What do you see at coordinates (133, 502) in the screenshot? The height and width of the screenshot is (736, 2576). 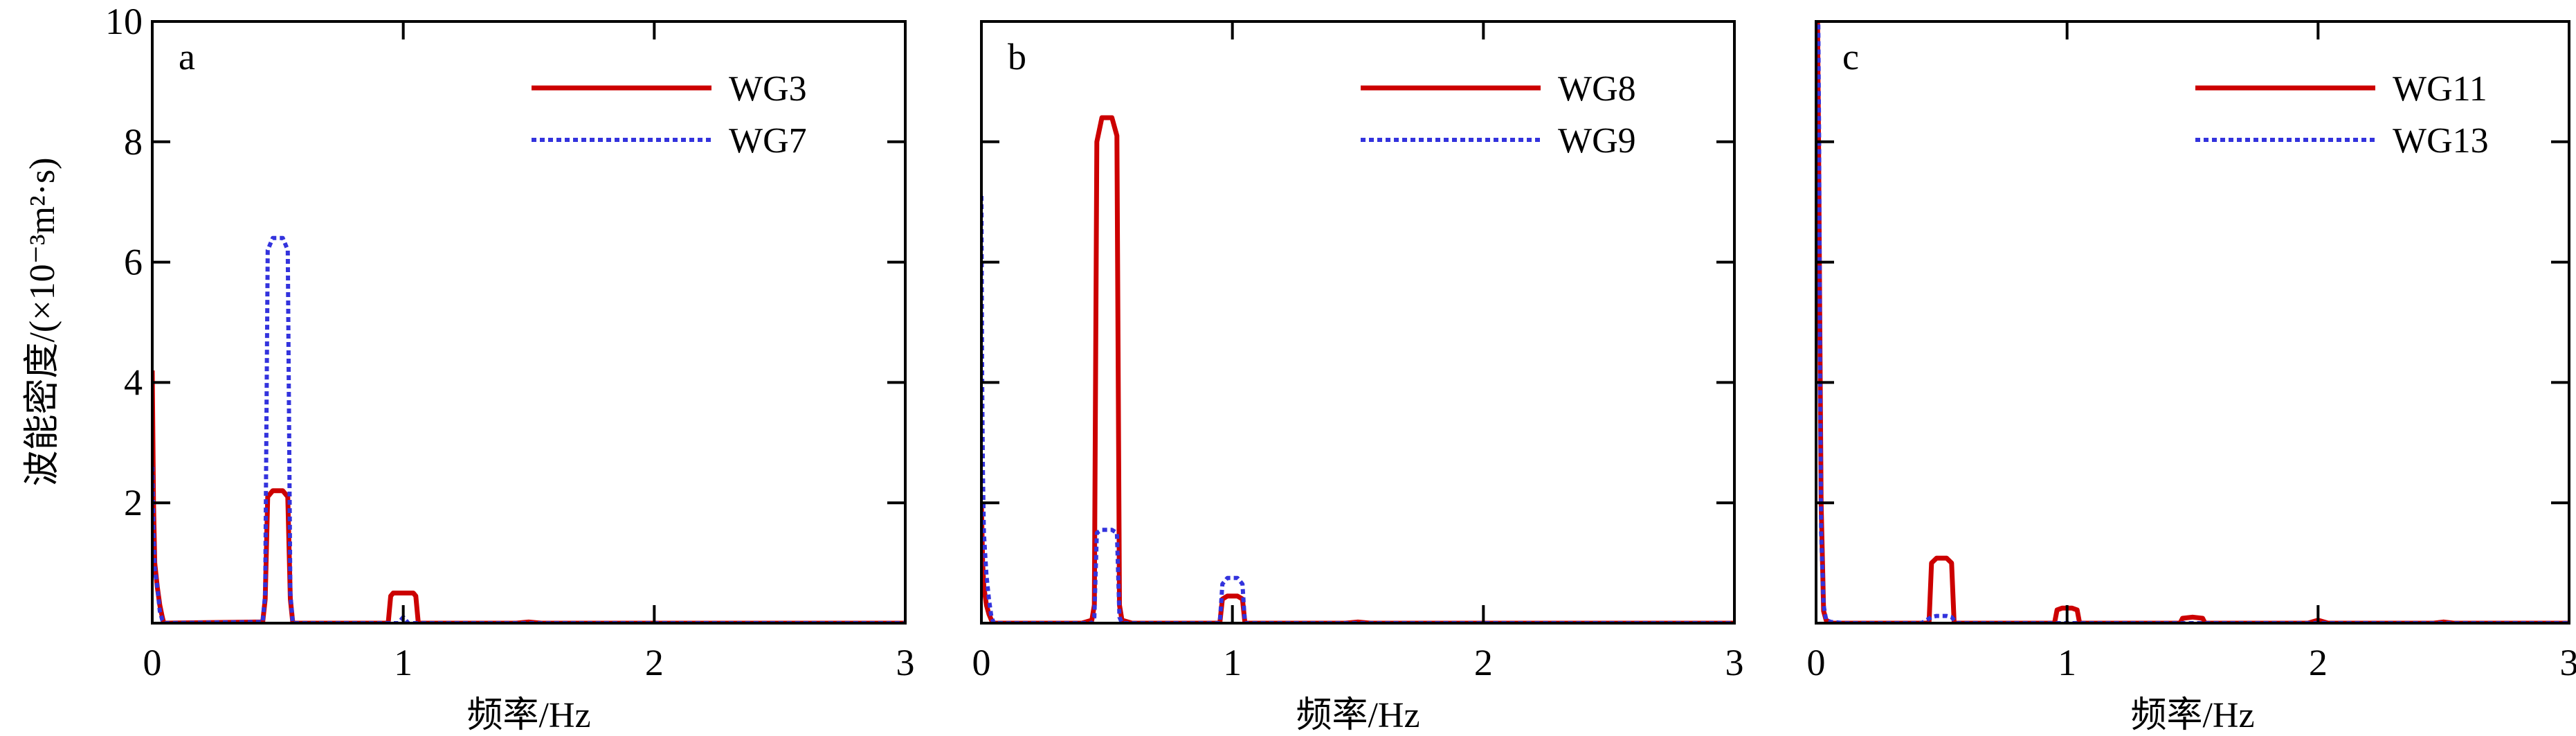 I see `y-tick-label: 2` at bounding box center [133, 502].